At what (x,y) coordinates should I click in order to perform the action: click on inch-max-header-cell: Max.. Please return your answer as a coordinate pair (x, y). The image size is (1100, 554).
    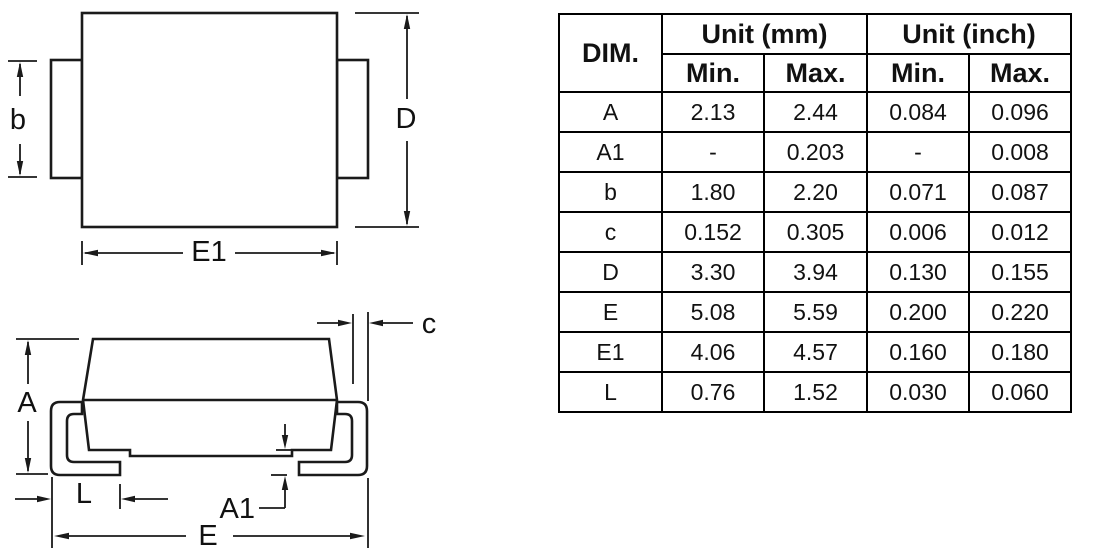
    Looking at the image, I should click on (1020, 73).